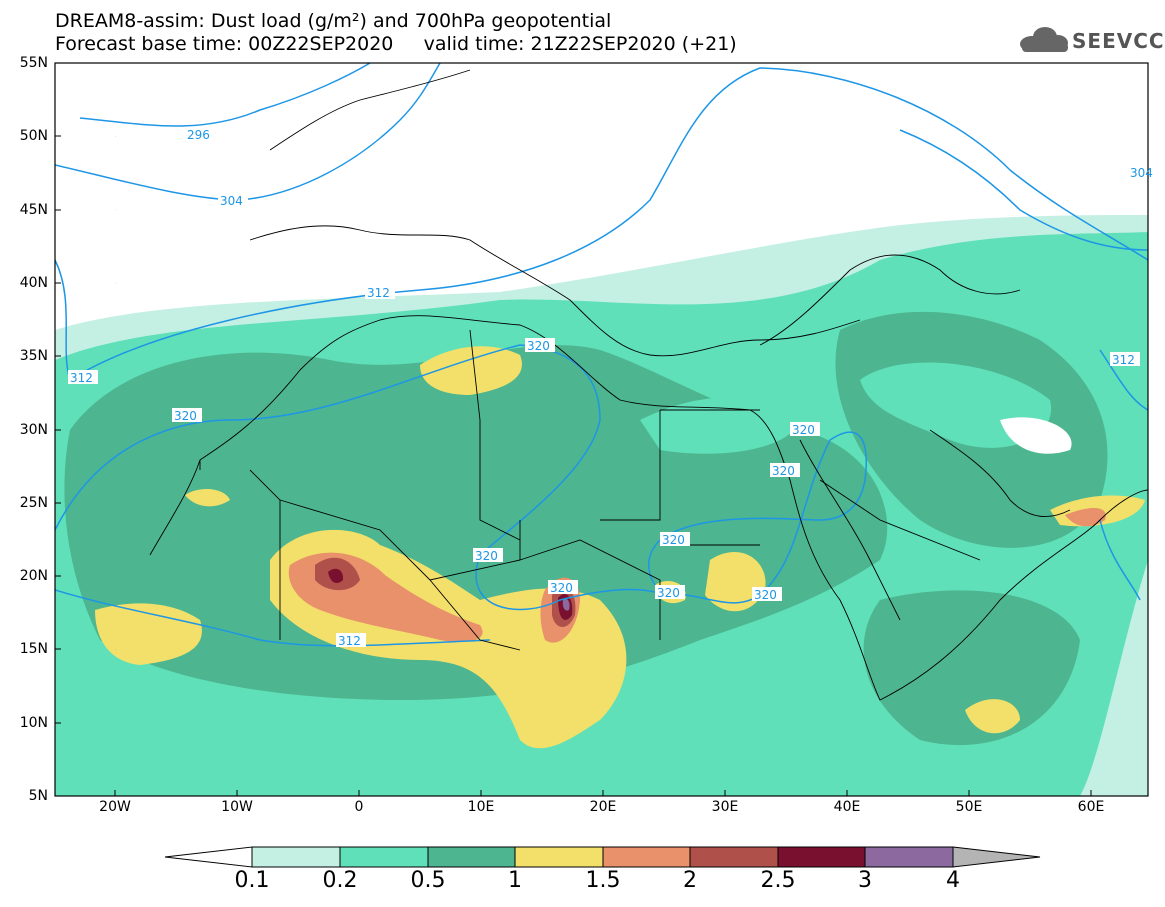 The image size is (1165, 907). I want to click on lat-label: 45N, so click(33, 210).